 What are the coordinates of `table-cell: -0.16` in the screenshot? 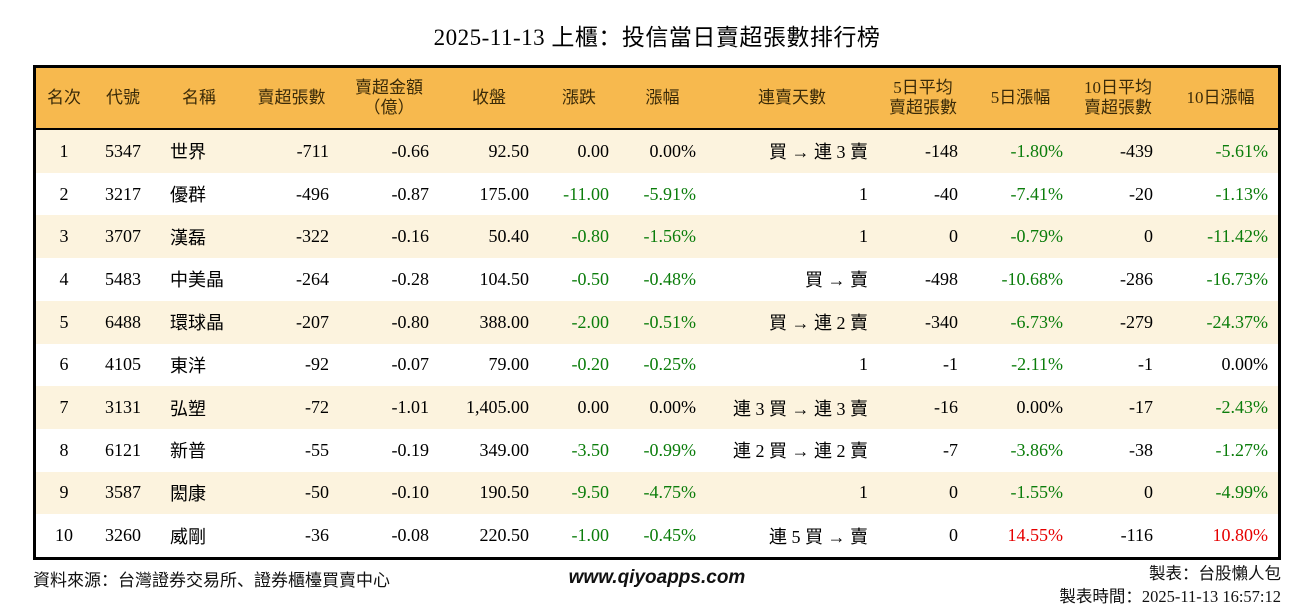 It's located at (410, 236).